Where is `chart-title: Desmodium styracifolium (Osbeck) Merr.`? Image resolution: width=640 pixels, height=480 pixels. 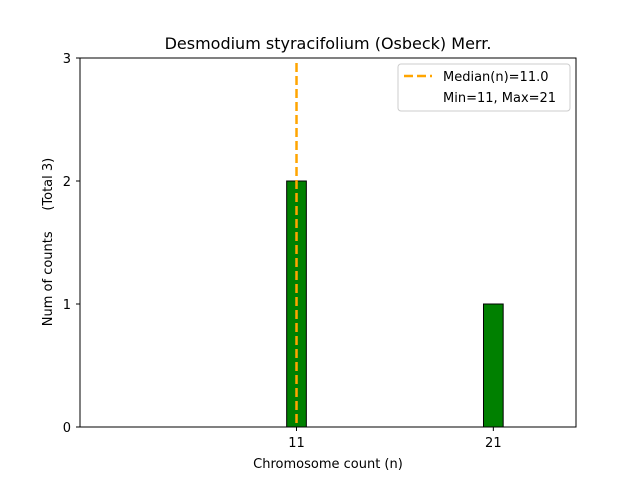
chart-title: Desmodium styracifolium (Osbeck) Merr. is located at coordinates (328, 43).